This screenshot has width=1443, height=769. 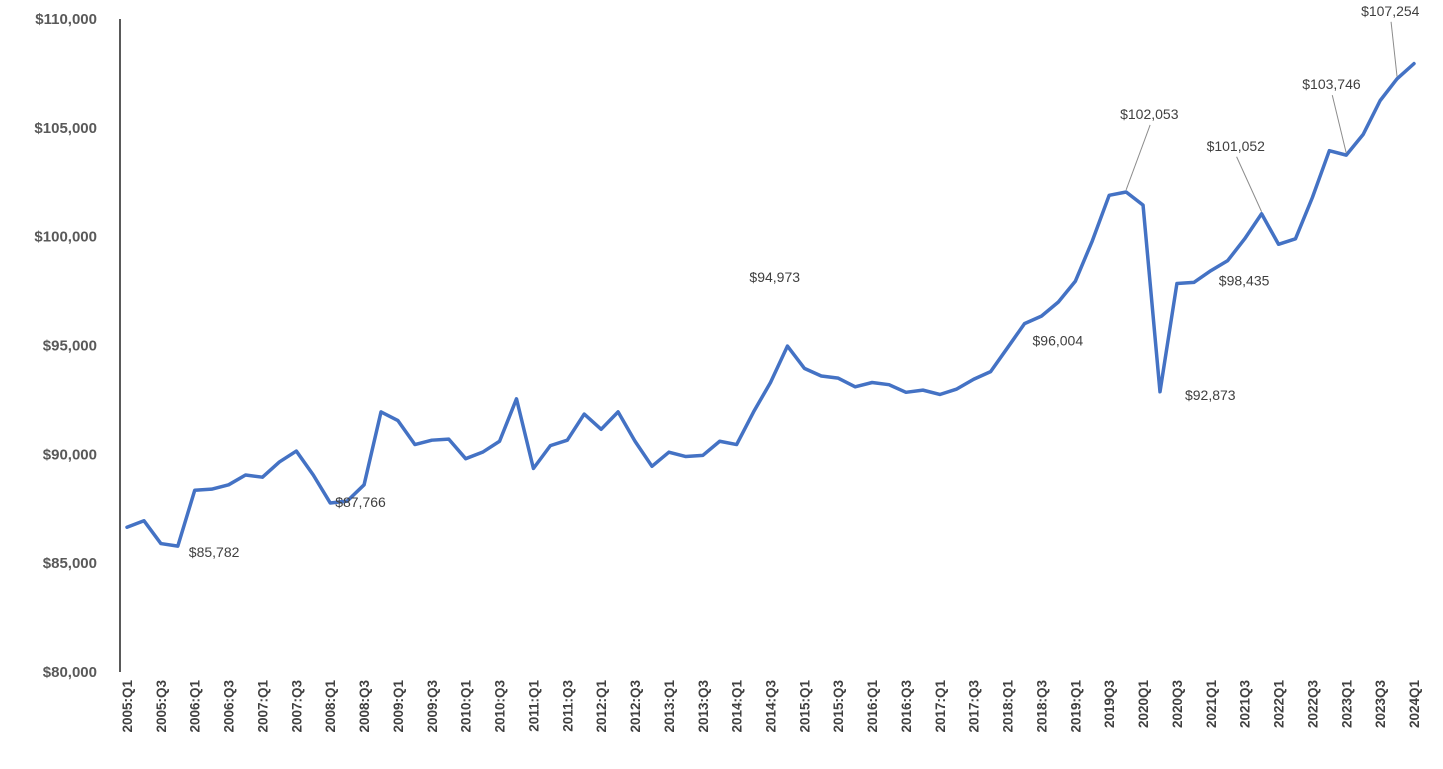 I want to click on x-tick-label: 2020Q1, so click(x=1143, y=704).